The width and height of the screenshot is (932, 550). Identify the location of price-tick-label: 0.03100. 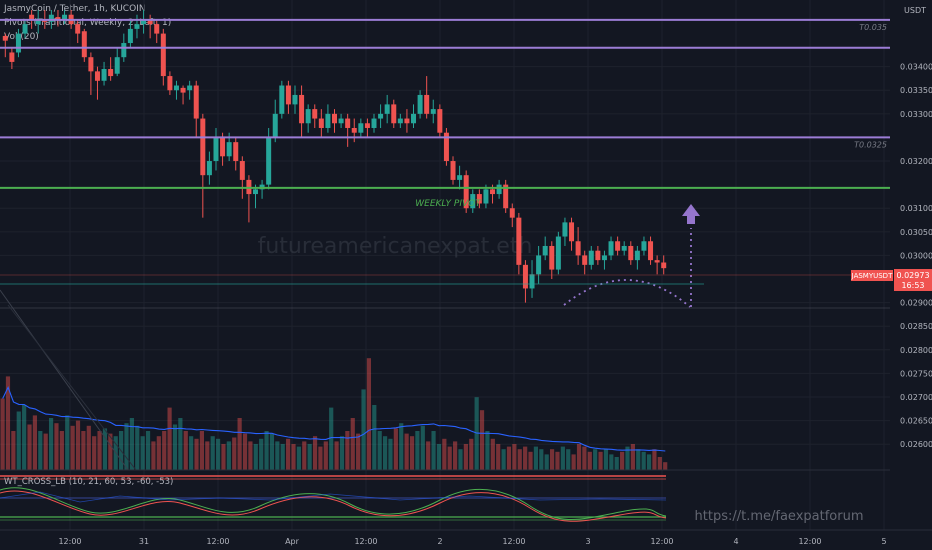
(916, 208).